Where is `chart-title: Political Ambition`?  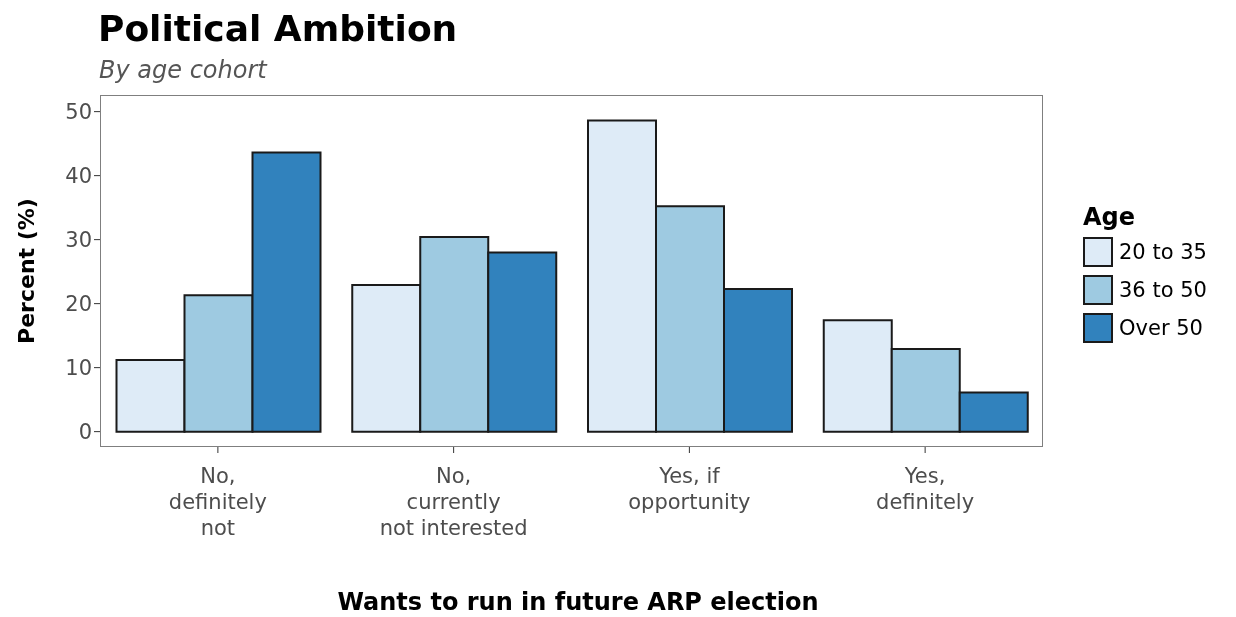
chart-title: Political Ambition is located at coordinates (278, 28).